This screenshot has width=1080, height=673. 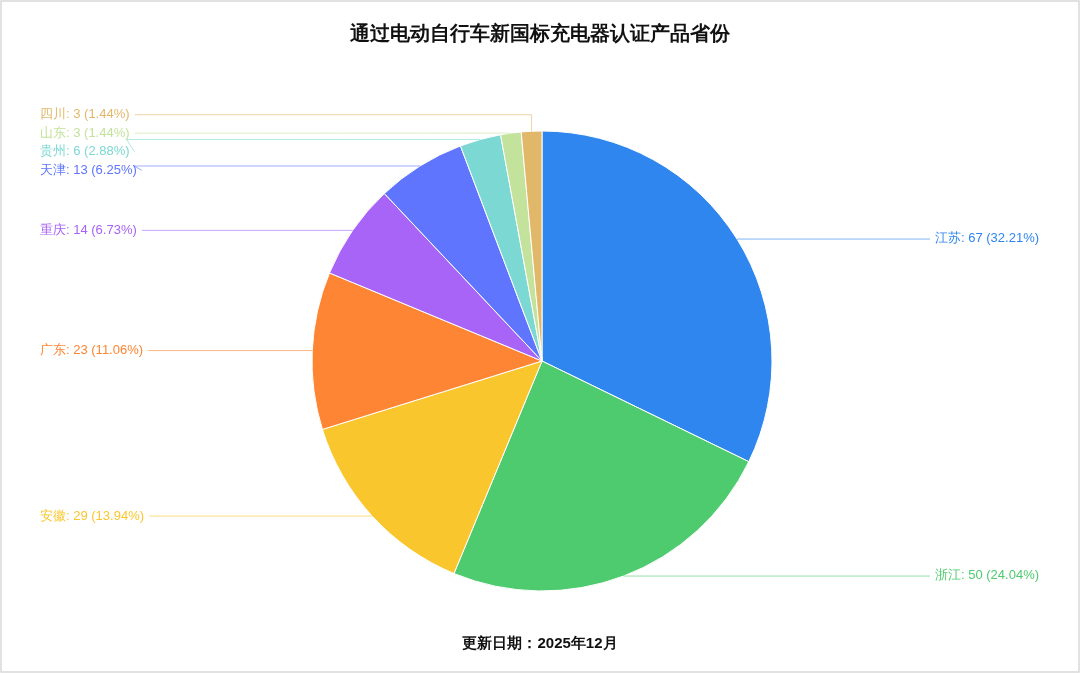 What do you see at coordinates (987, 238) in the screenshot?
I see `data-label: 江苏: 67 (32.21%)` at bounding box center [987, 238].